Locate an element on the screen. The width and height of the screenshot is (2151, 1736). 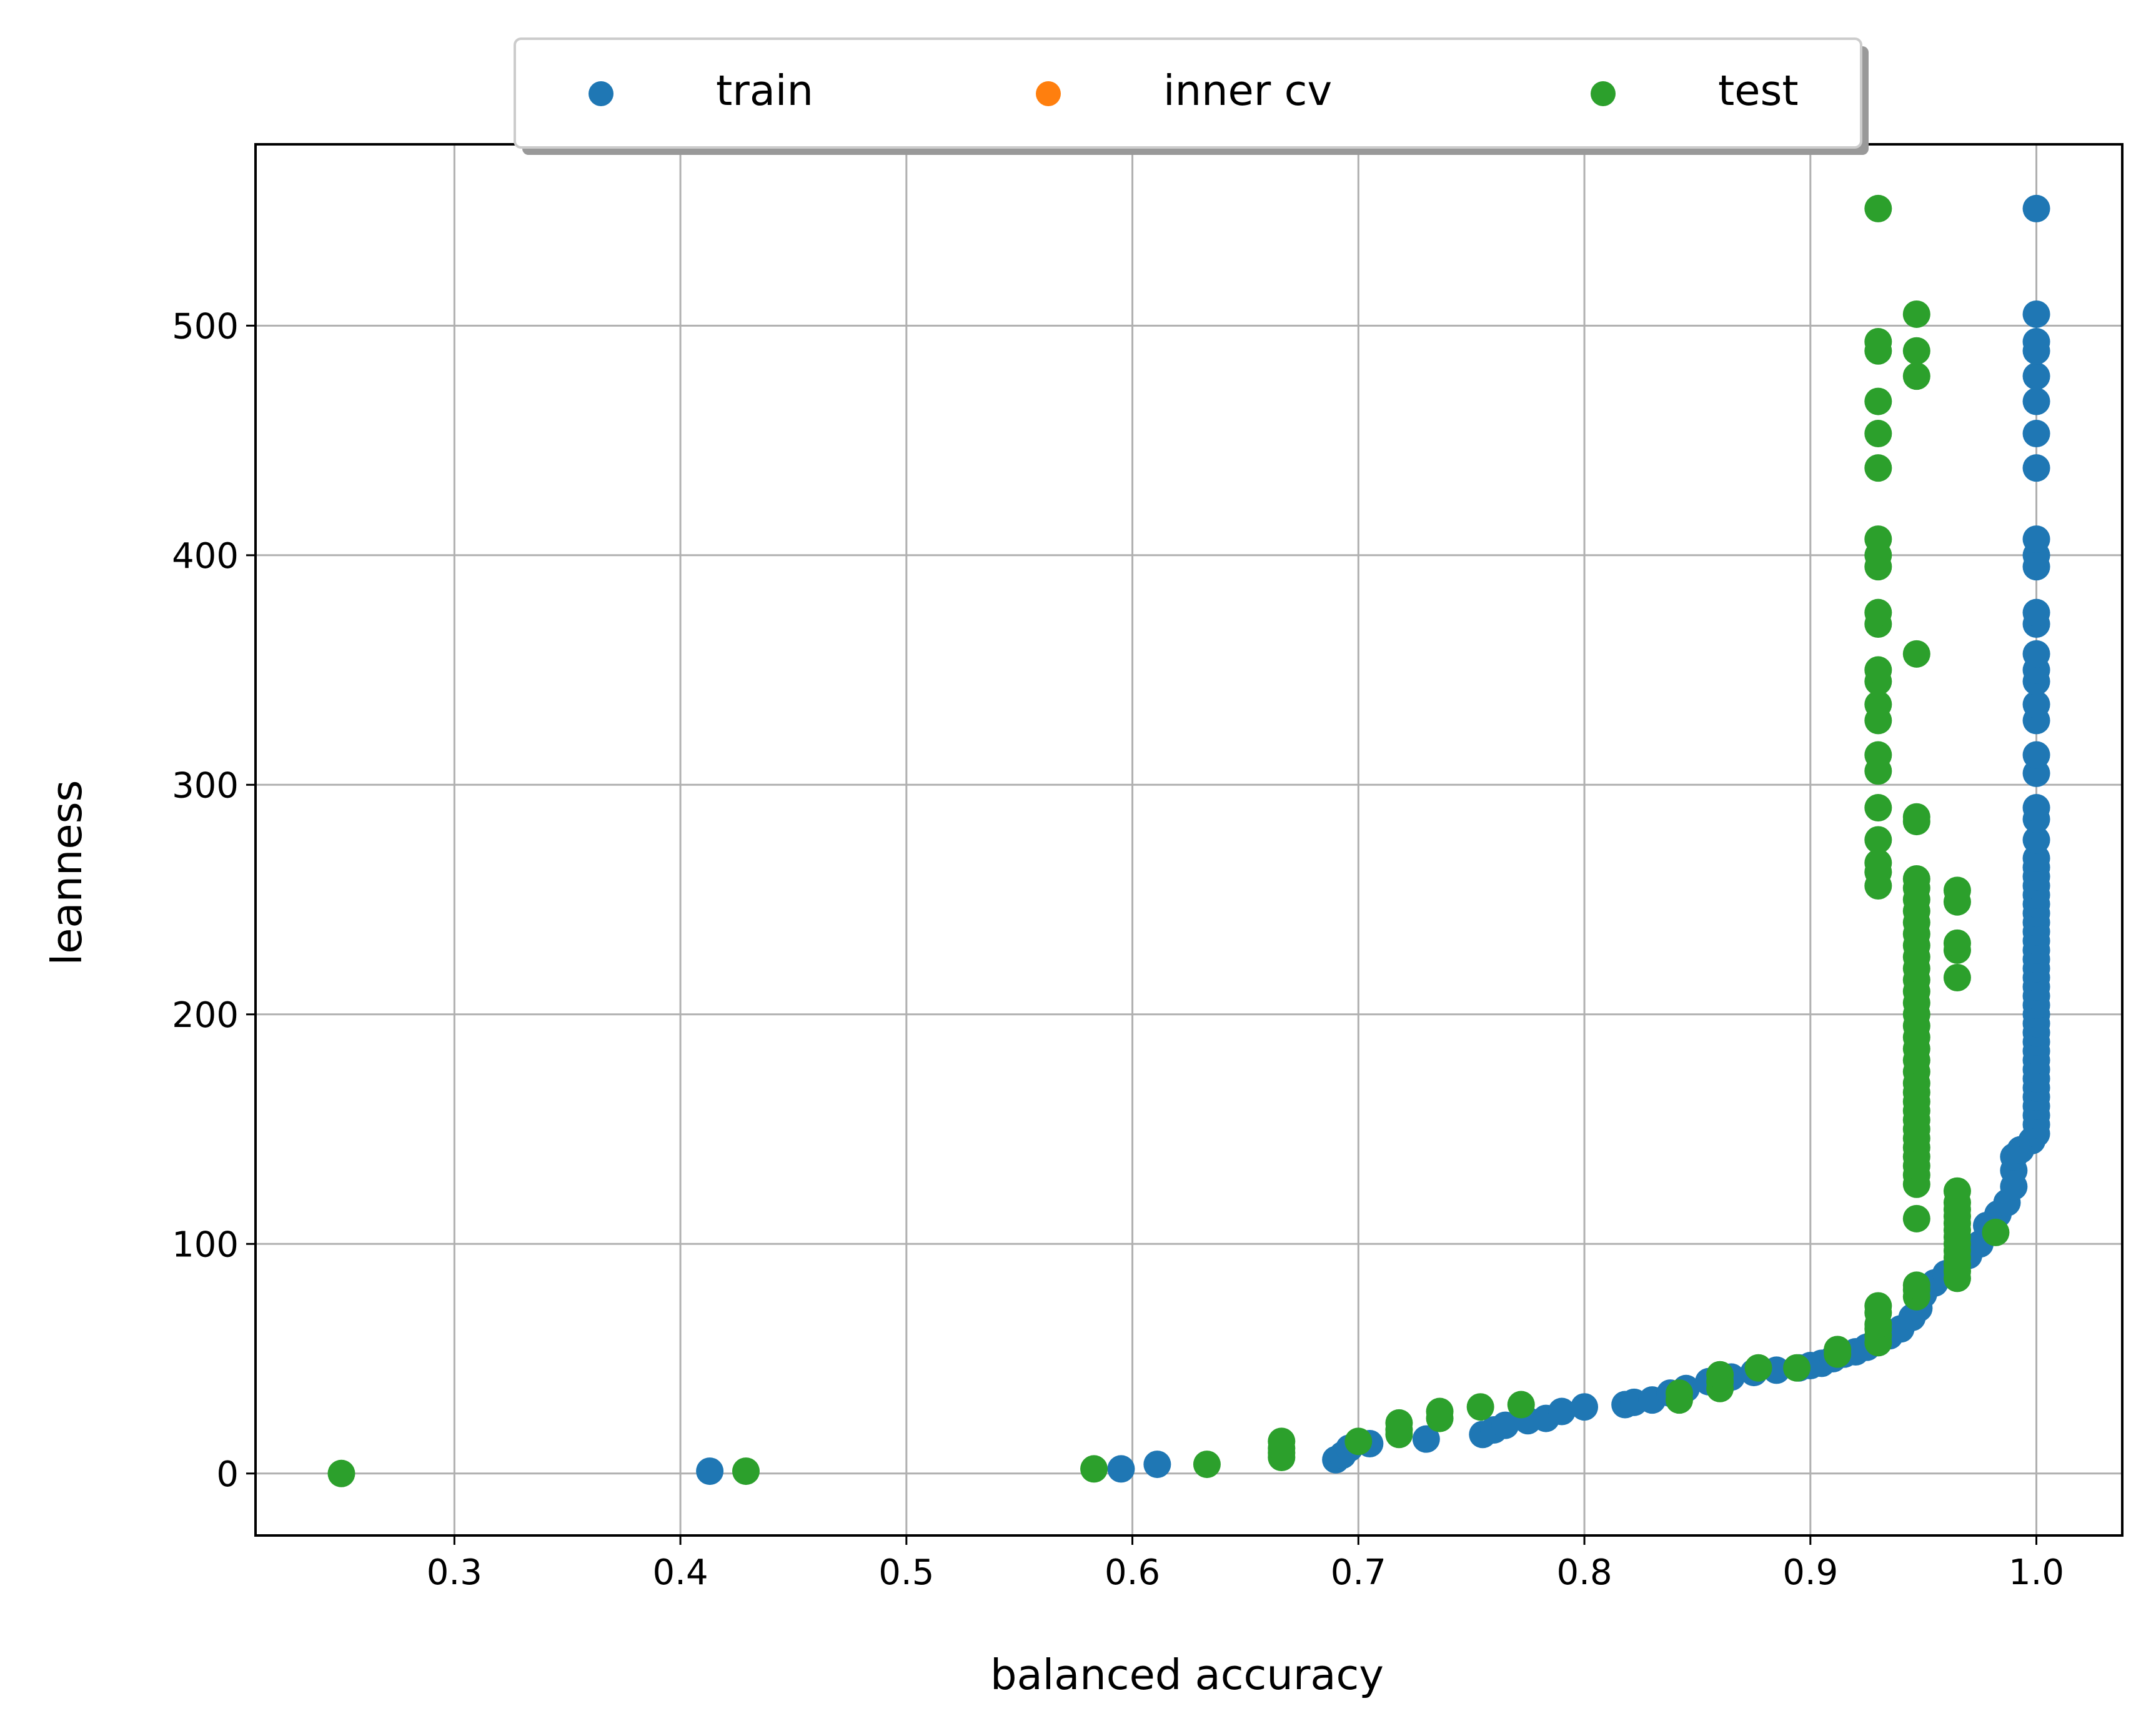
x-tick-label: 1.0 is located at coordinates (2036, 1572).